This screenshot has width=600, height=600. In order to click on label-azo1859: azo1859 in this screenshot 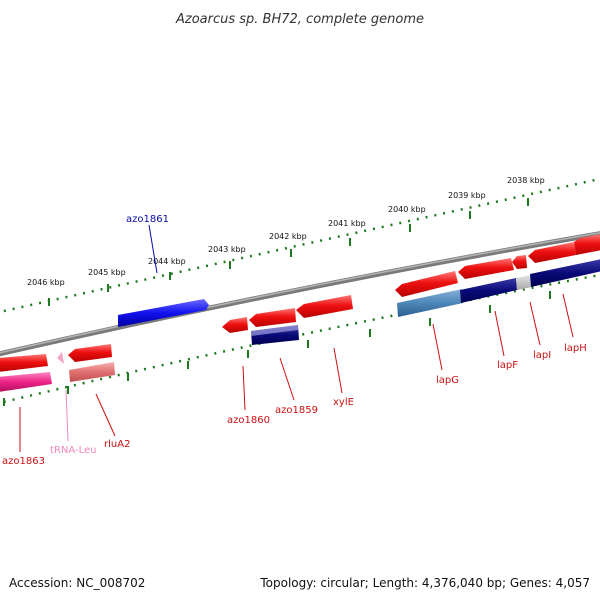, I will do `click(296, 410)`.